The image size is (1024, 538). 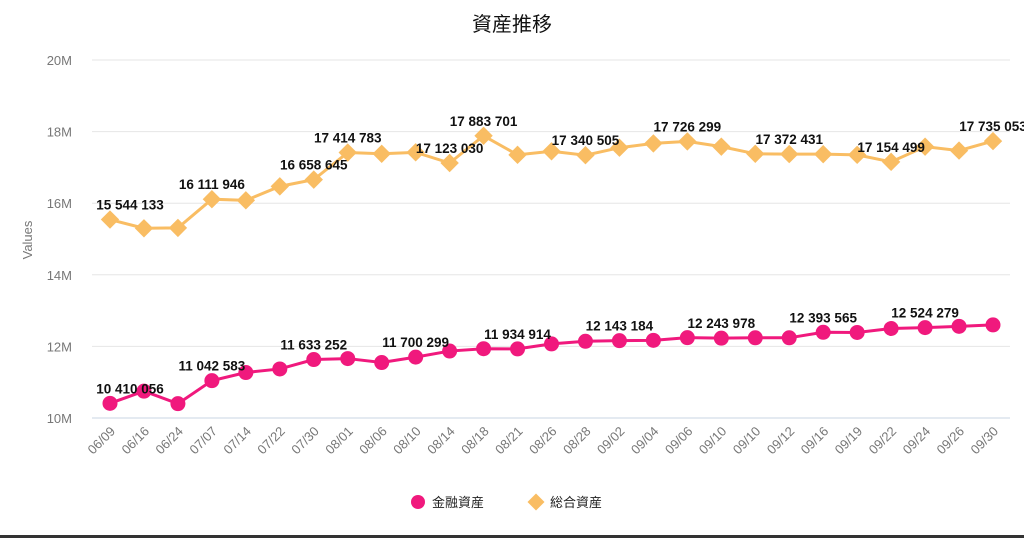 I want to click on data-label: 17 154 499, so click(x=891, y=147).